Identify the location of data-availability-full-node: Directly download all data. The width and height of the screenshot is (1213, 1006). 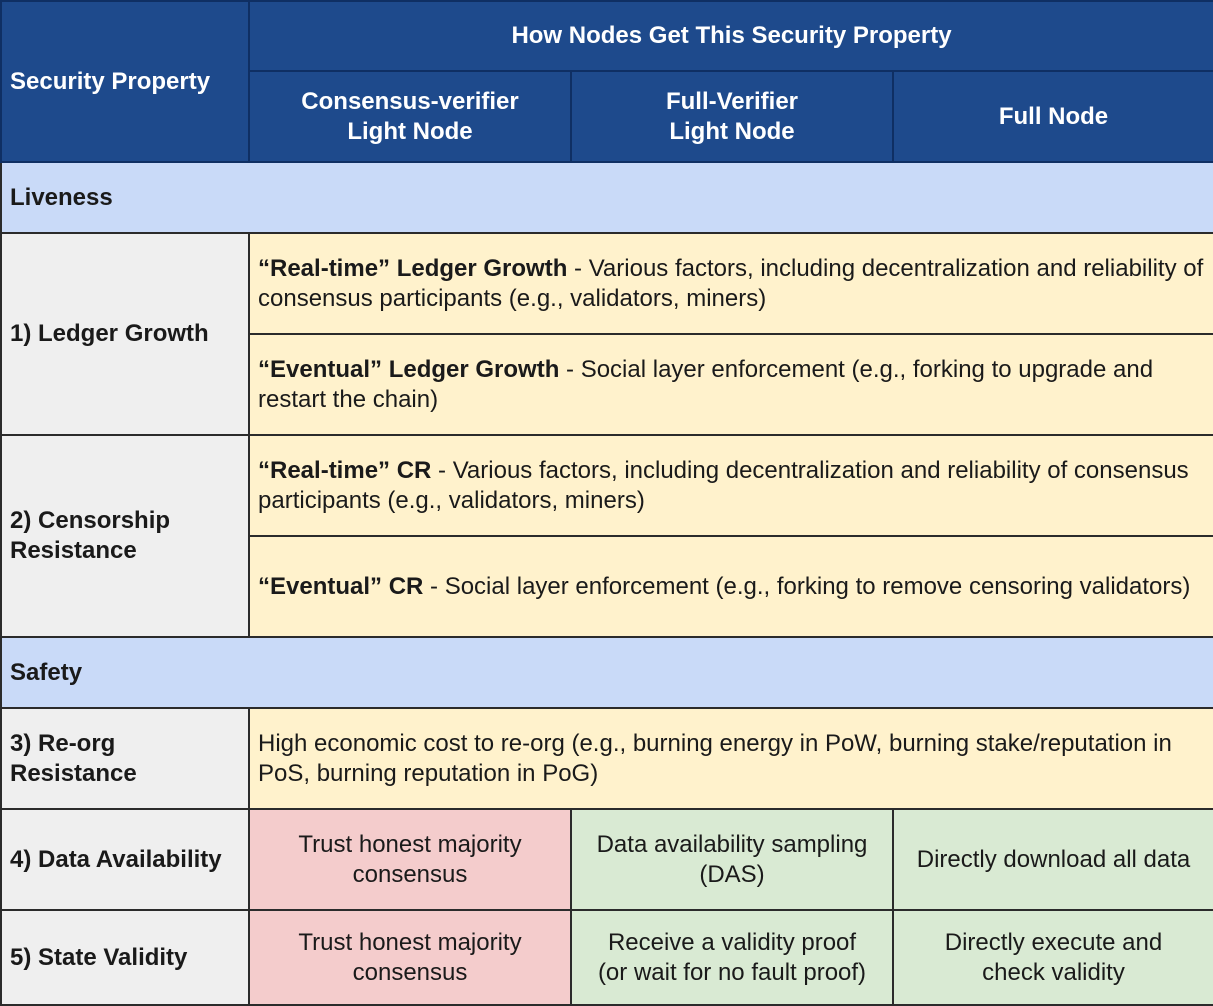
(1052, 859).